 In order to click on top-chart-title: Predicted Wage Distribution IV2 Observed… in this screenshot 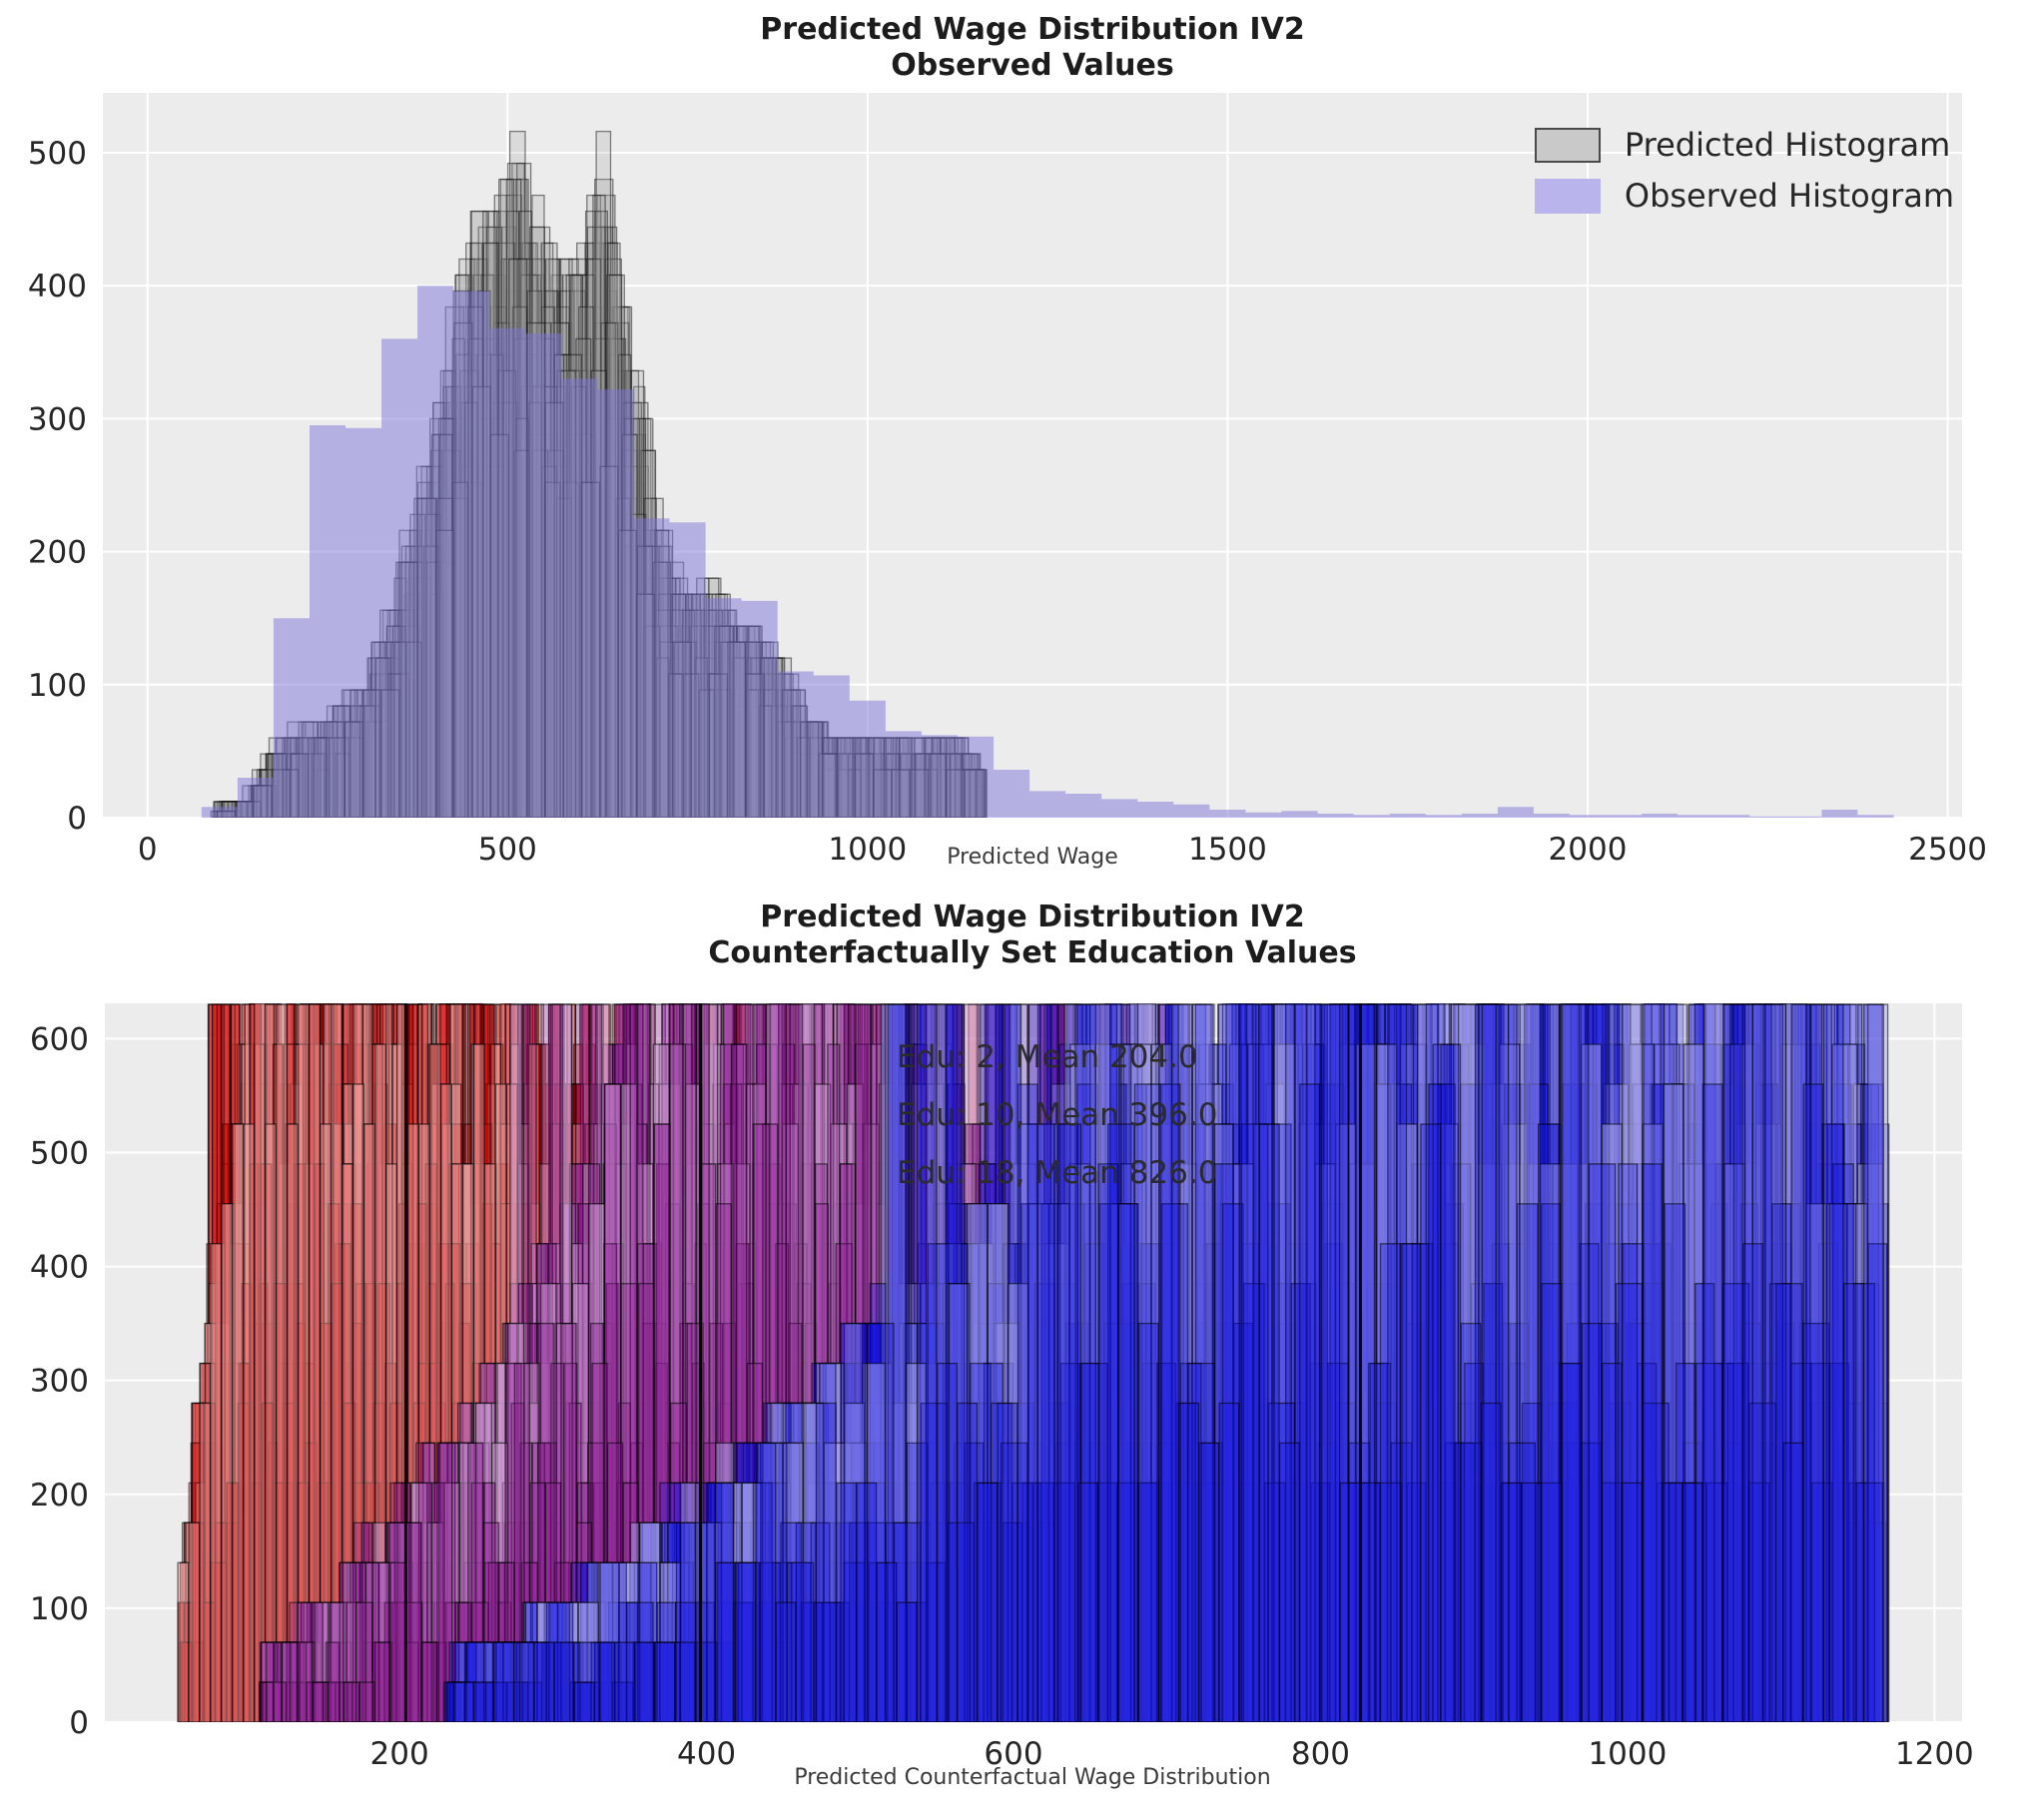, I will do `click(1032, 48)`.